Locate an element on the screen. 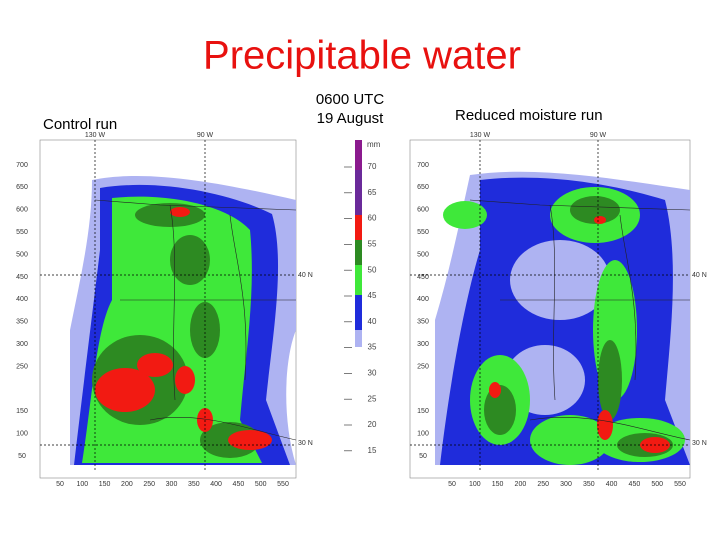 This screenshot has width=720, height=540. colorbar-unit: mm is located at coordinates (374, 144).